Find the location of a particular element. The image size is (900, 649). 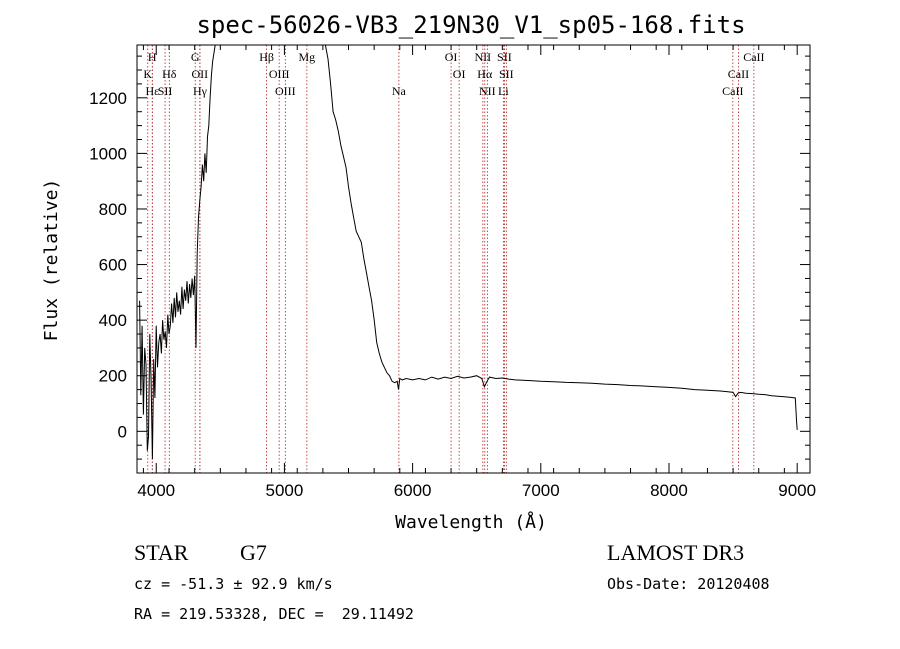

spectral-line-label: Hδ is located at coordinates (169, 74).